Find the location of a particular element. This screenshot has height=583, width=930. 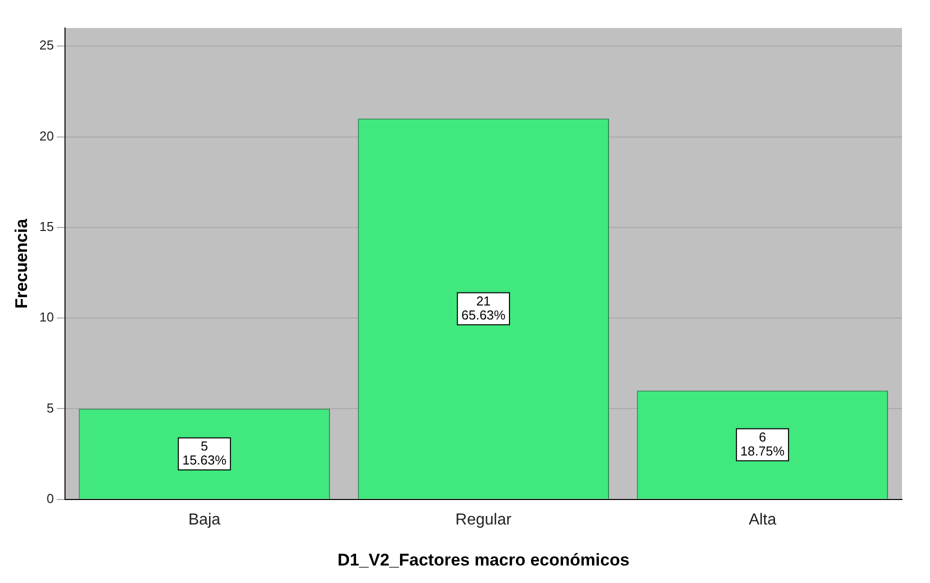

x-tick-label: Regular is located at coordinates (483, 519).